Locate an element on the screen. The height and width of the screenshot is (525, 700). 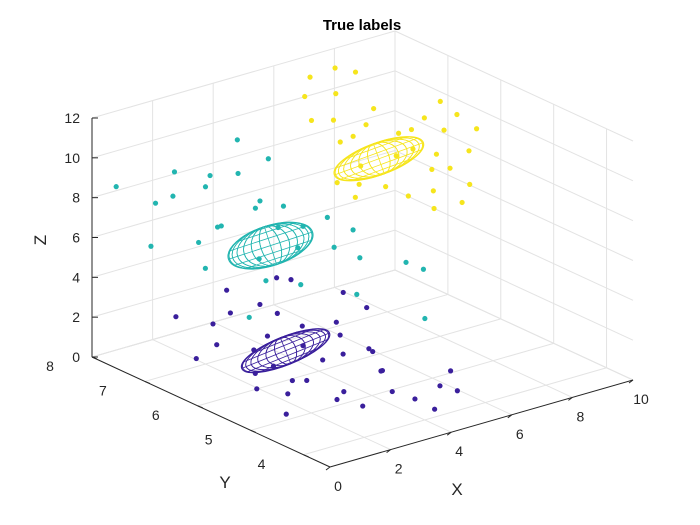
x-axis-line is located at coordinates (481, 423).